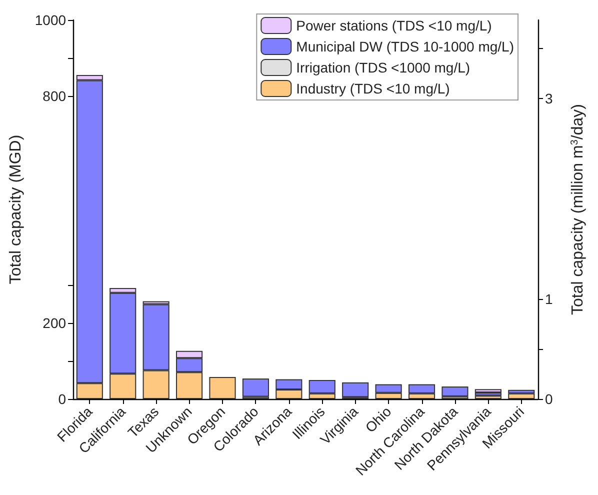  What do you see at coordinates (549, 298) in the screenshot?
I see `y2-tick-label: 1` at bounding box center [549, 298].